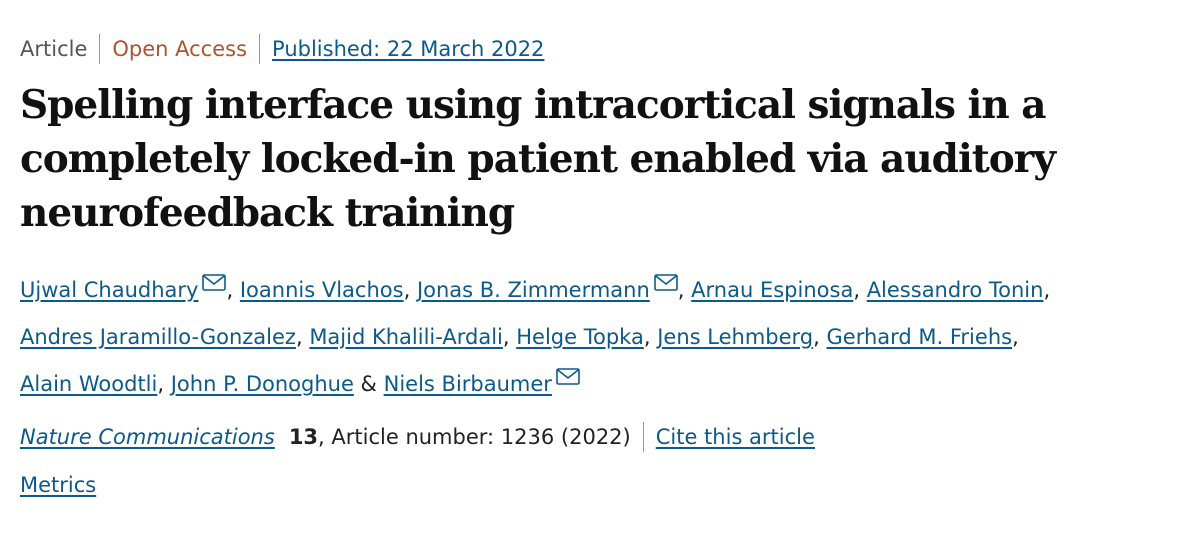  I want to click on author-link: Helge Topka, so click(580, 337).